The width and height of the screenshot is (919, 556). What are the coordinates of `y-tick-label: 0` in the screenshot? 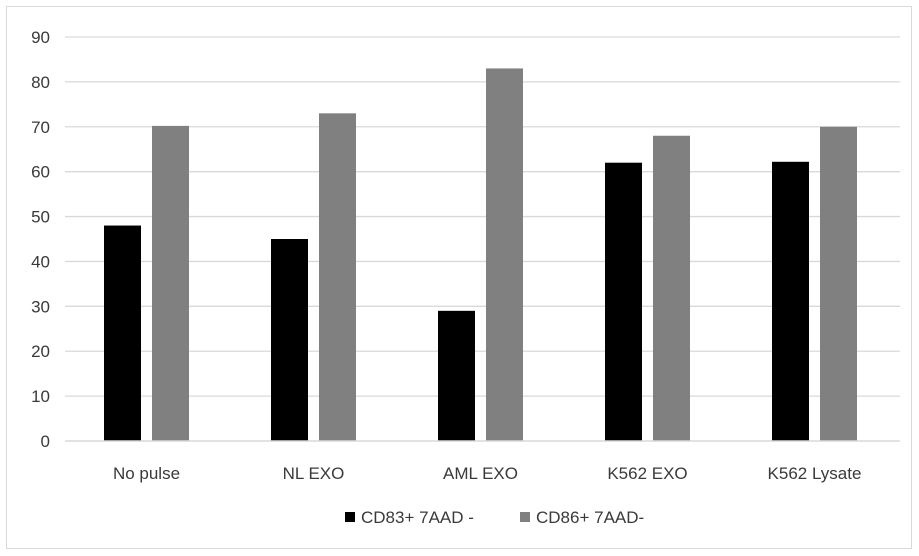 It's located at (45, 441).